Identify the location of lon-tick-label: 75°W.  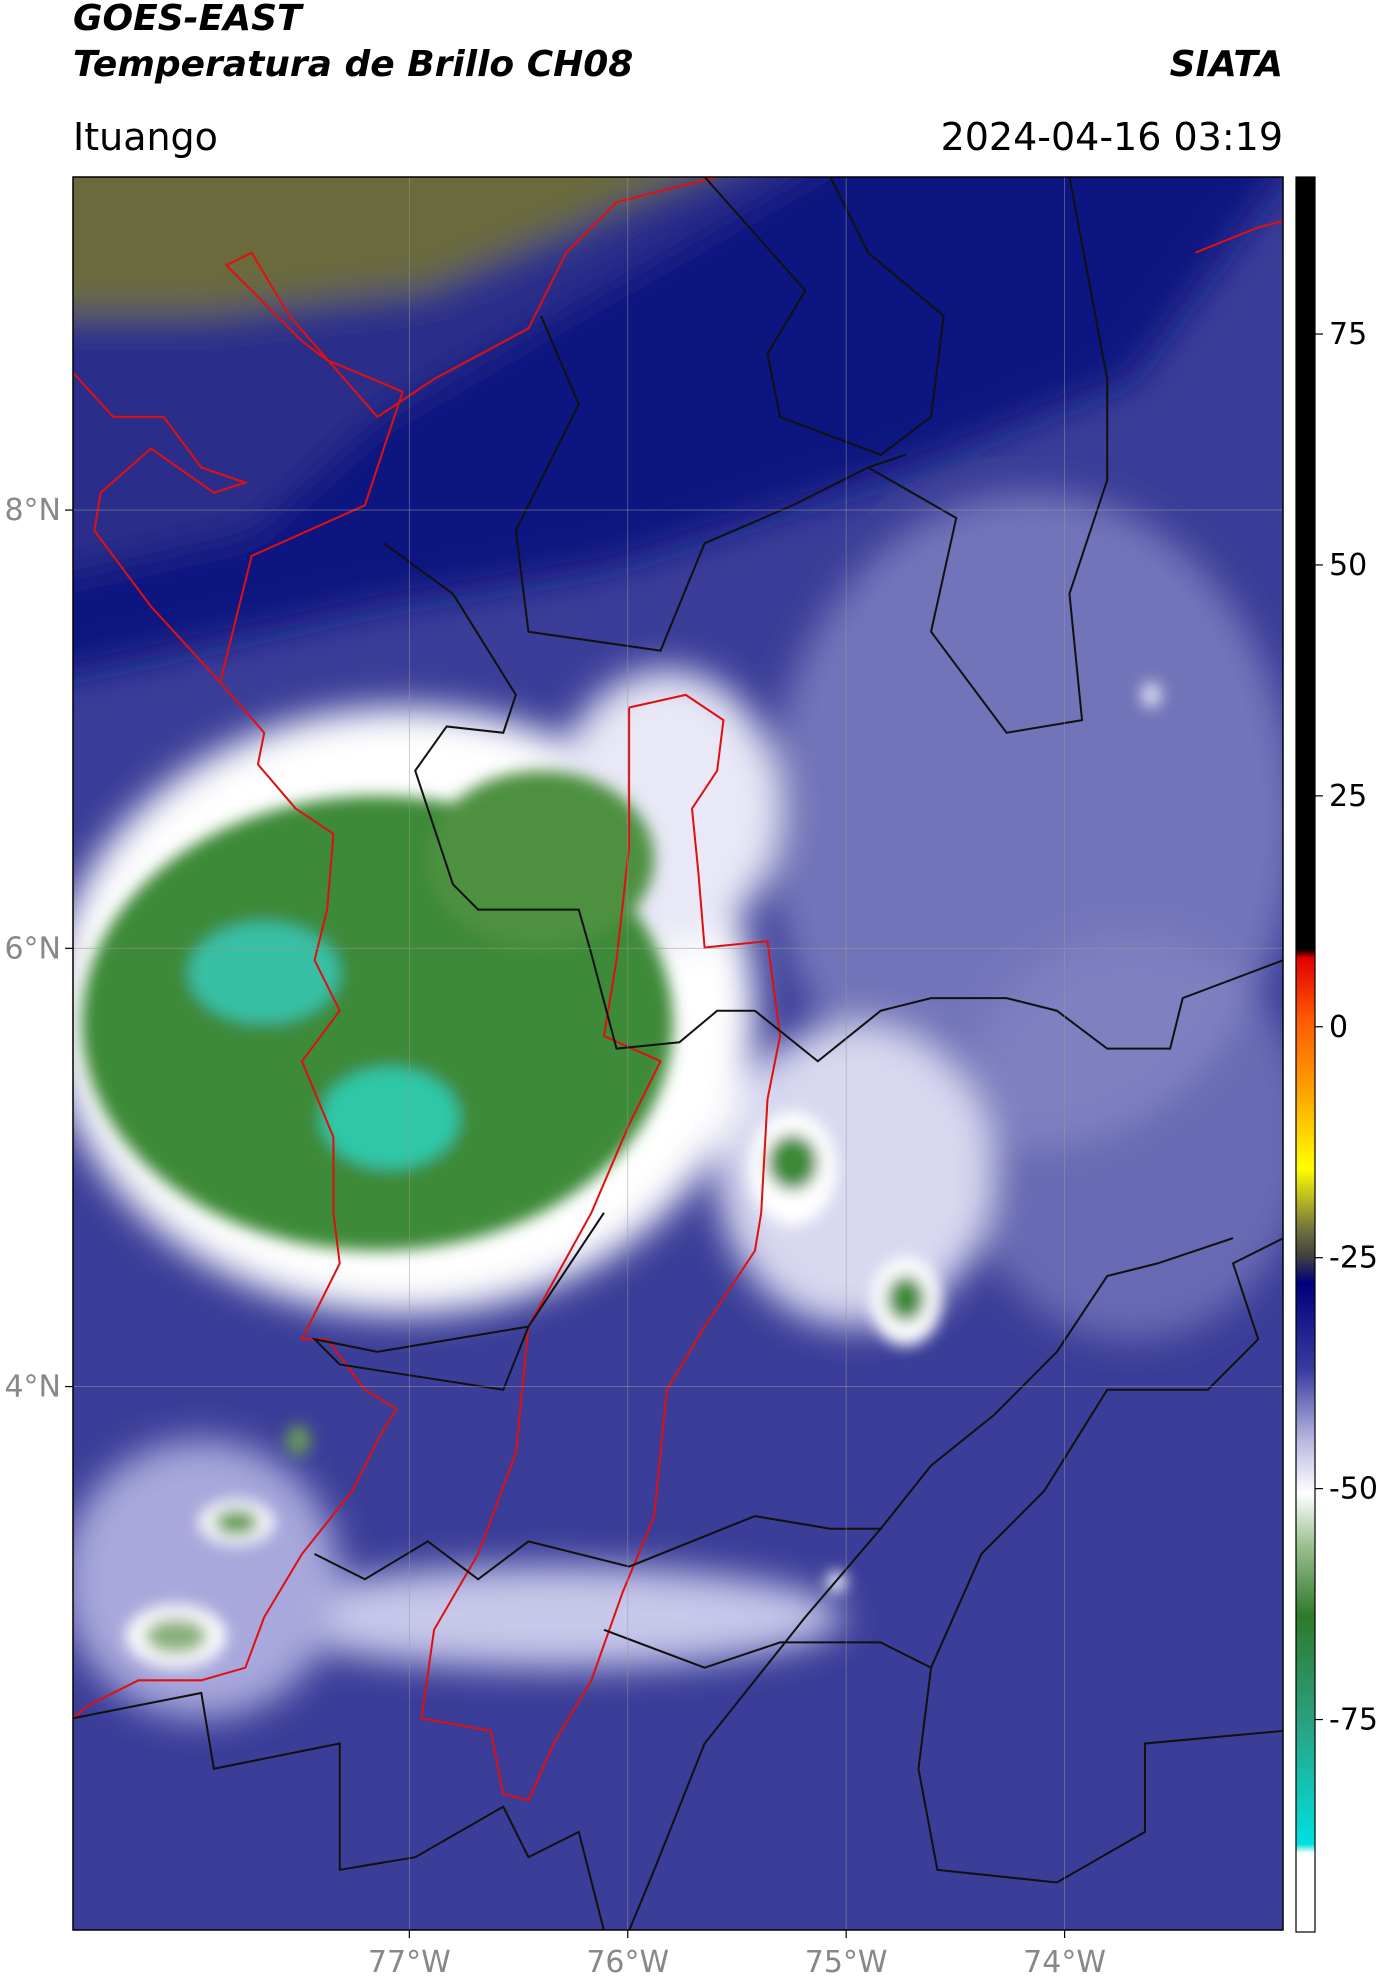
(846, 1962).